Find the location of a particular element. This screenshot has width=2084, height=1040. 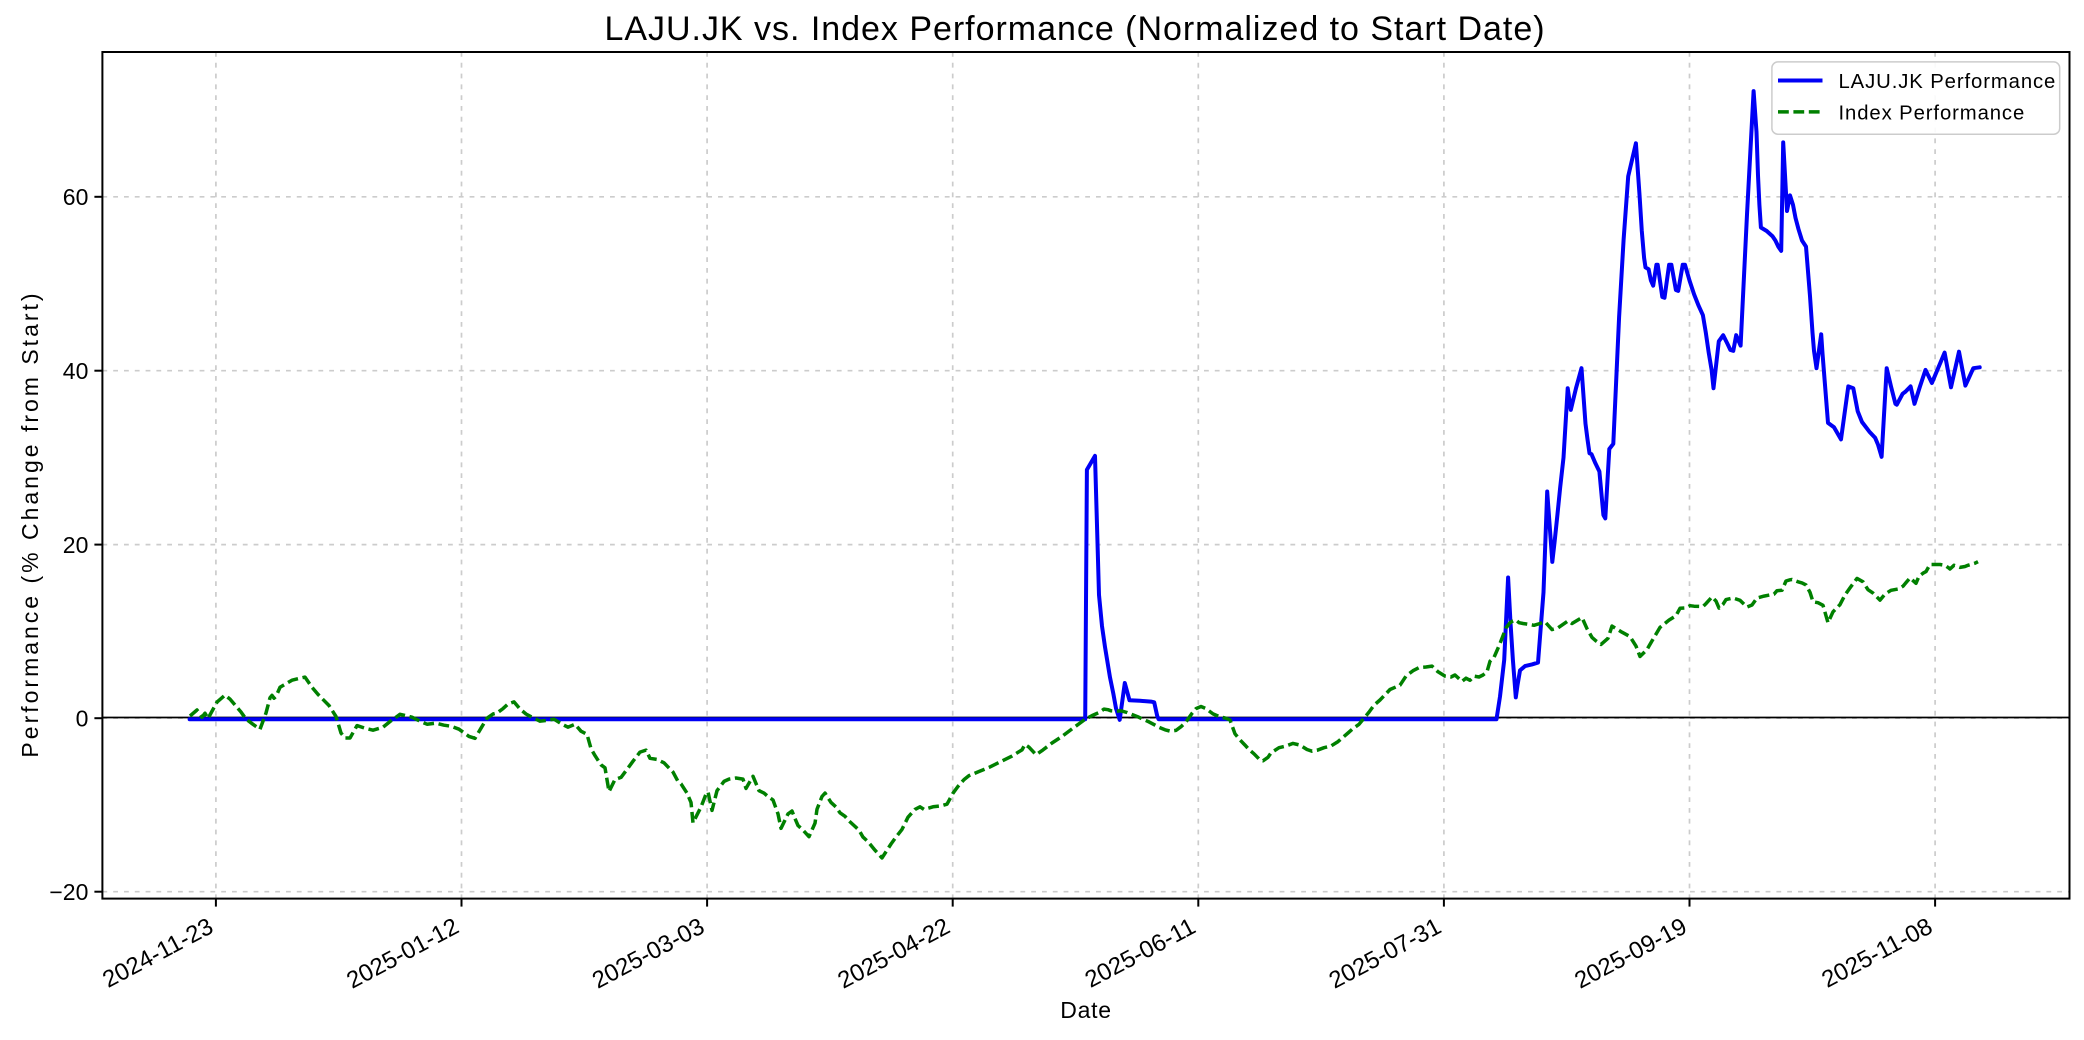

svg-text: LAJU.JK Performance is located at coordinates (1948, 82).